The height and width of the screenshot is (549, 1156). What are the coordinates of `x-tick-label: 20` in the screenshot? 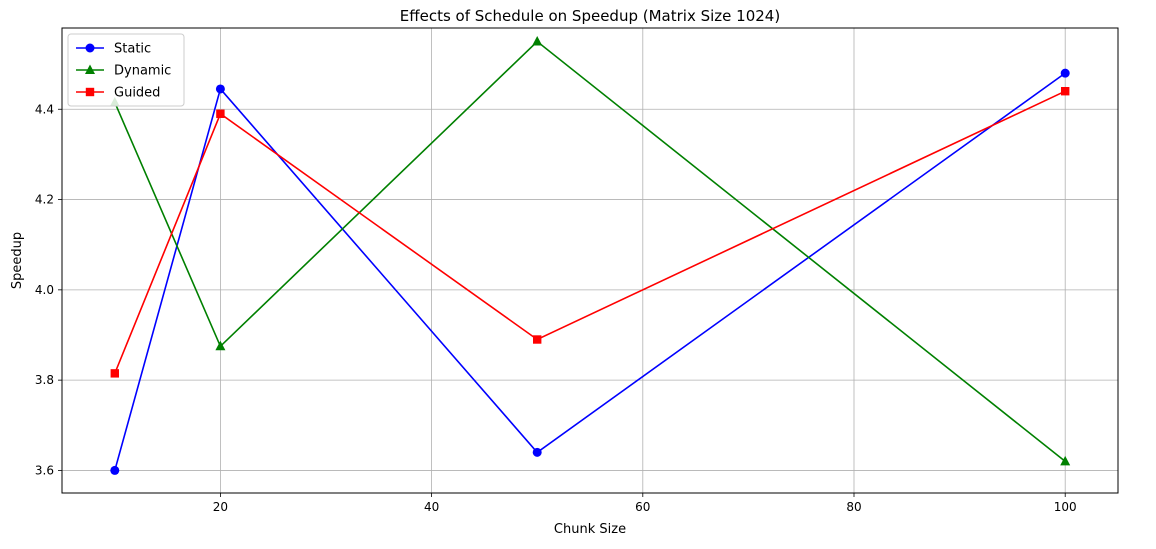 It's located at (220, 507).